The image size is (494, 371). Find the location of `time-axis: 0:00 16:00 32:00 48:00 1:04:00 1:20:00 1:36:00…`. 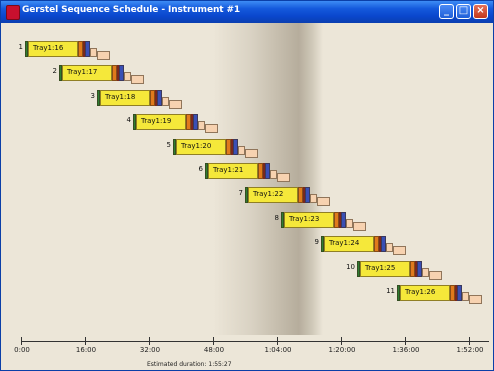

time-axis: 0:00 16:00 32:00 48:00 1:04:00 1:20:00 1:36:00… is located at coordinates (247, 352).